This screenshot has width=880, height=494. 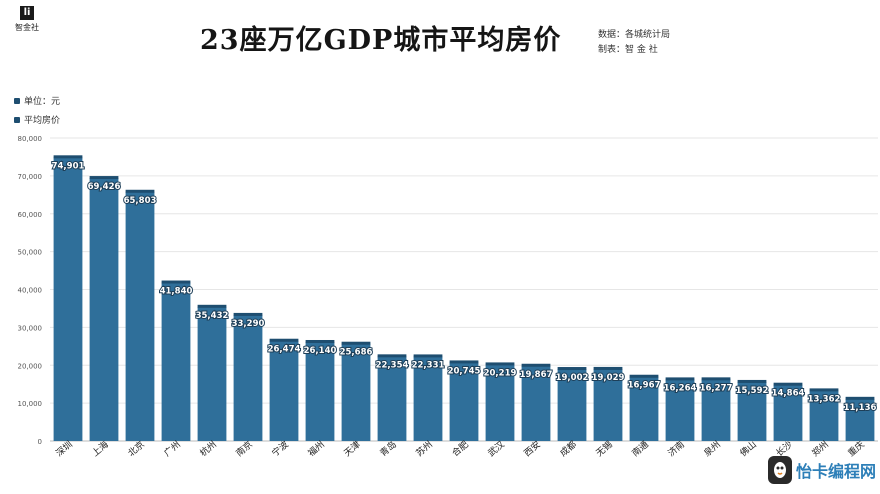 I want to click on rocket-bird-icon, so click(x=780, y=470).